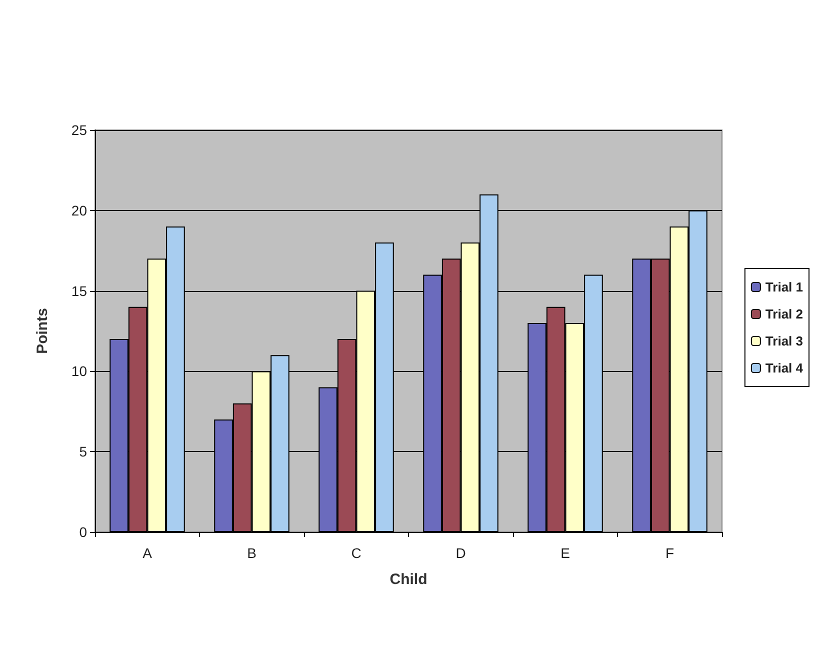  Describe the element at coordinates (147, 553) in the screenshot. I see `x-tick-label: A` at that location.